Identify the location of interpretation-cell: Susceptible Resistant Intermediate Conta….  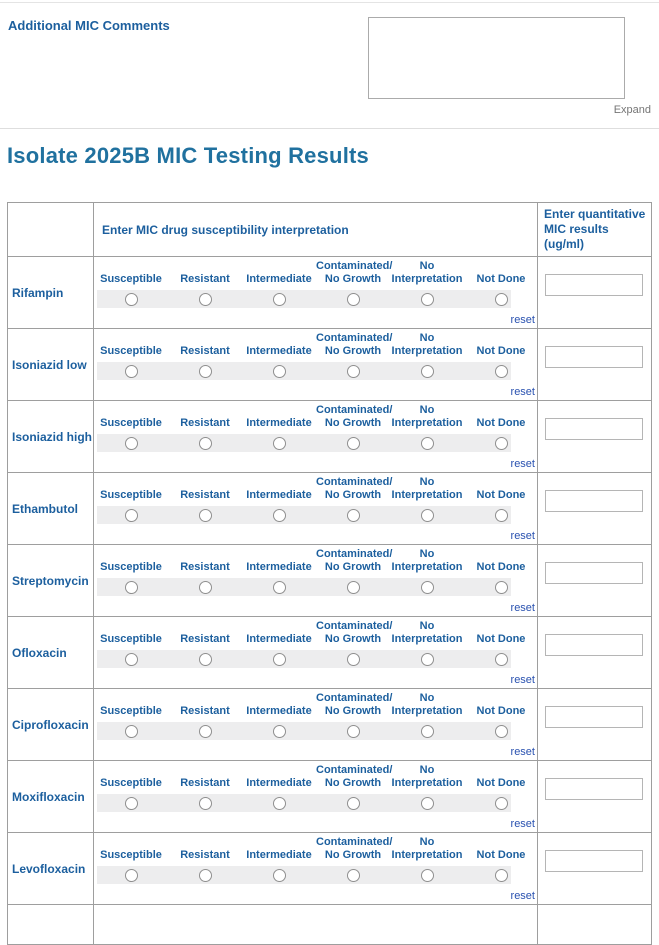
(315, 724).